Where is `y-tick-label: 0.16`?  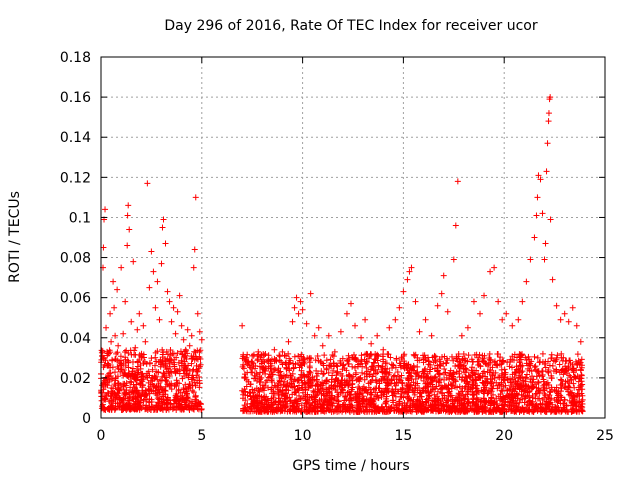 y-tick-label: 0.16 is located at coordinates (75, 98).